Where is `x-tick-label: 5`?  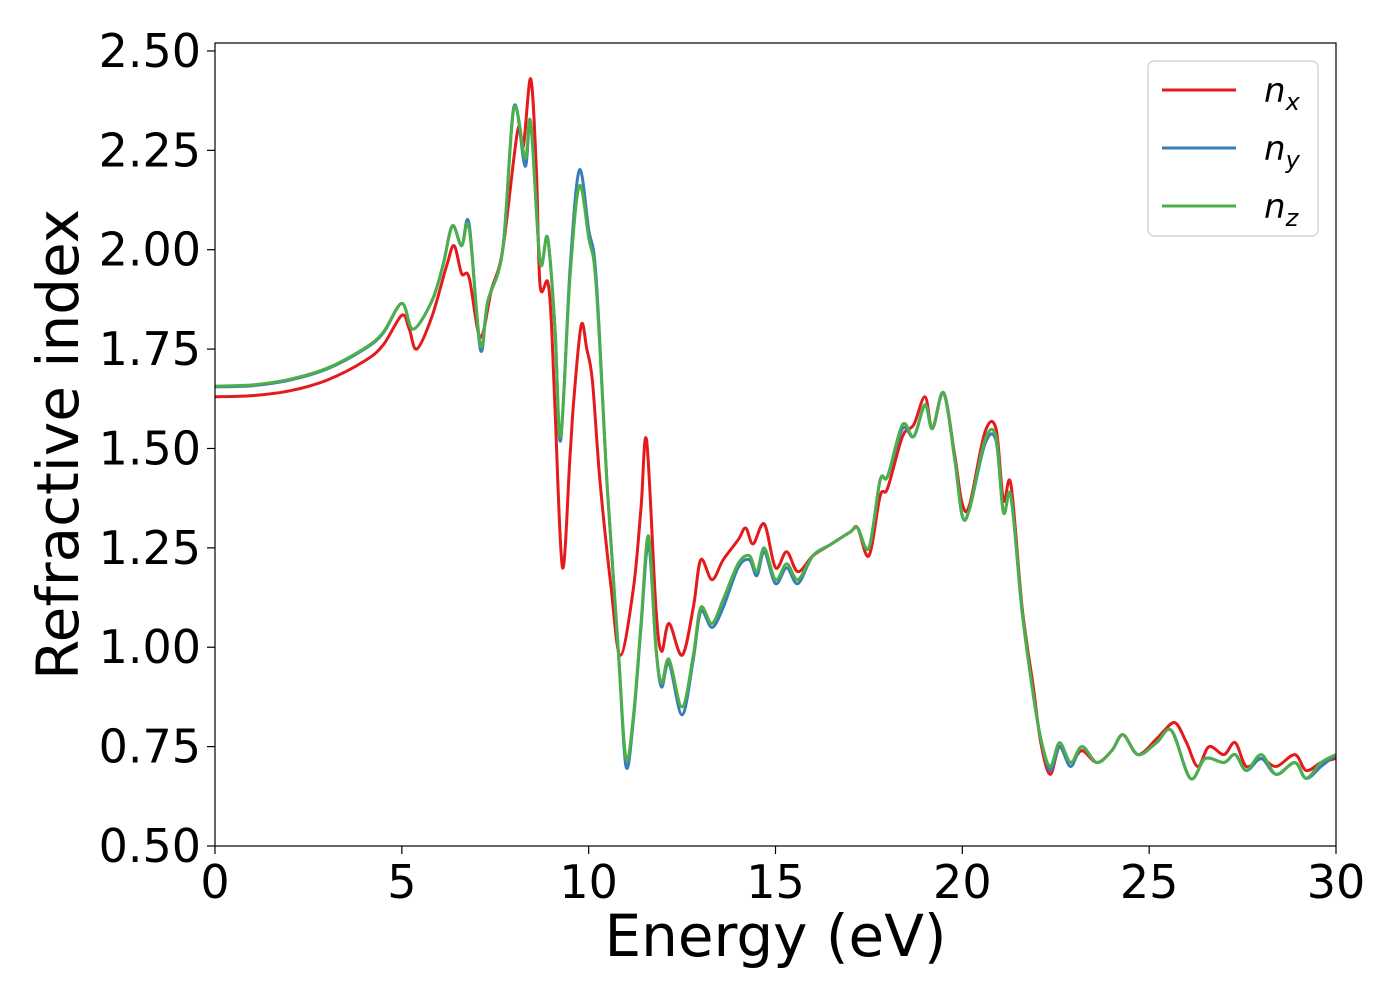
x-tick-label: 5 is located at coordinates (401, 882).